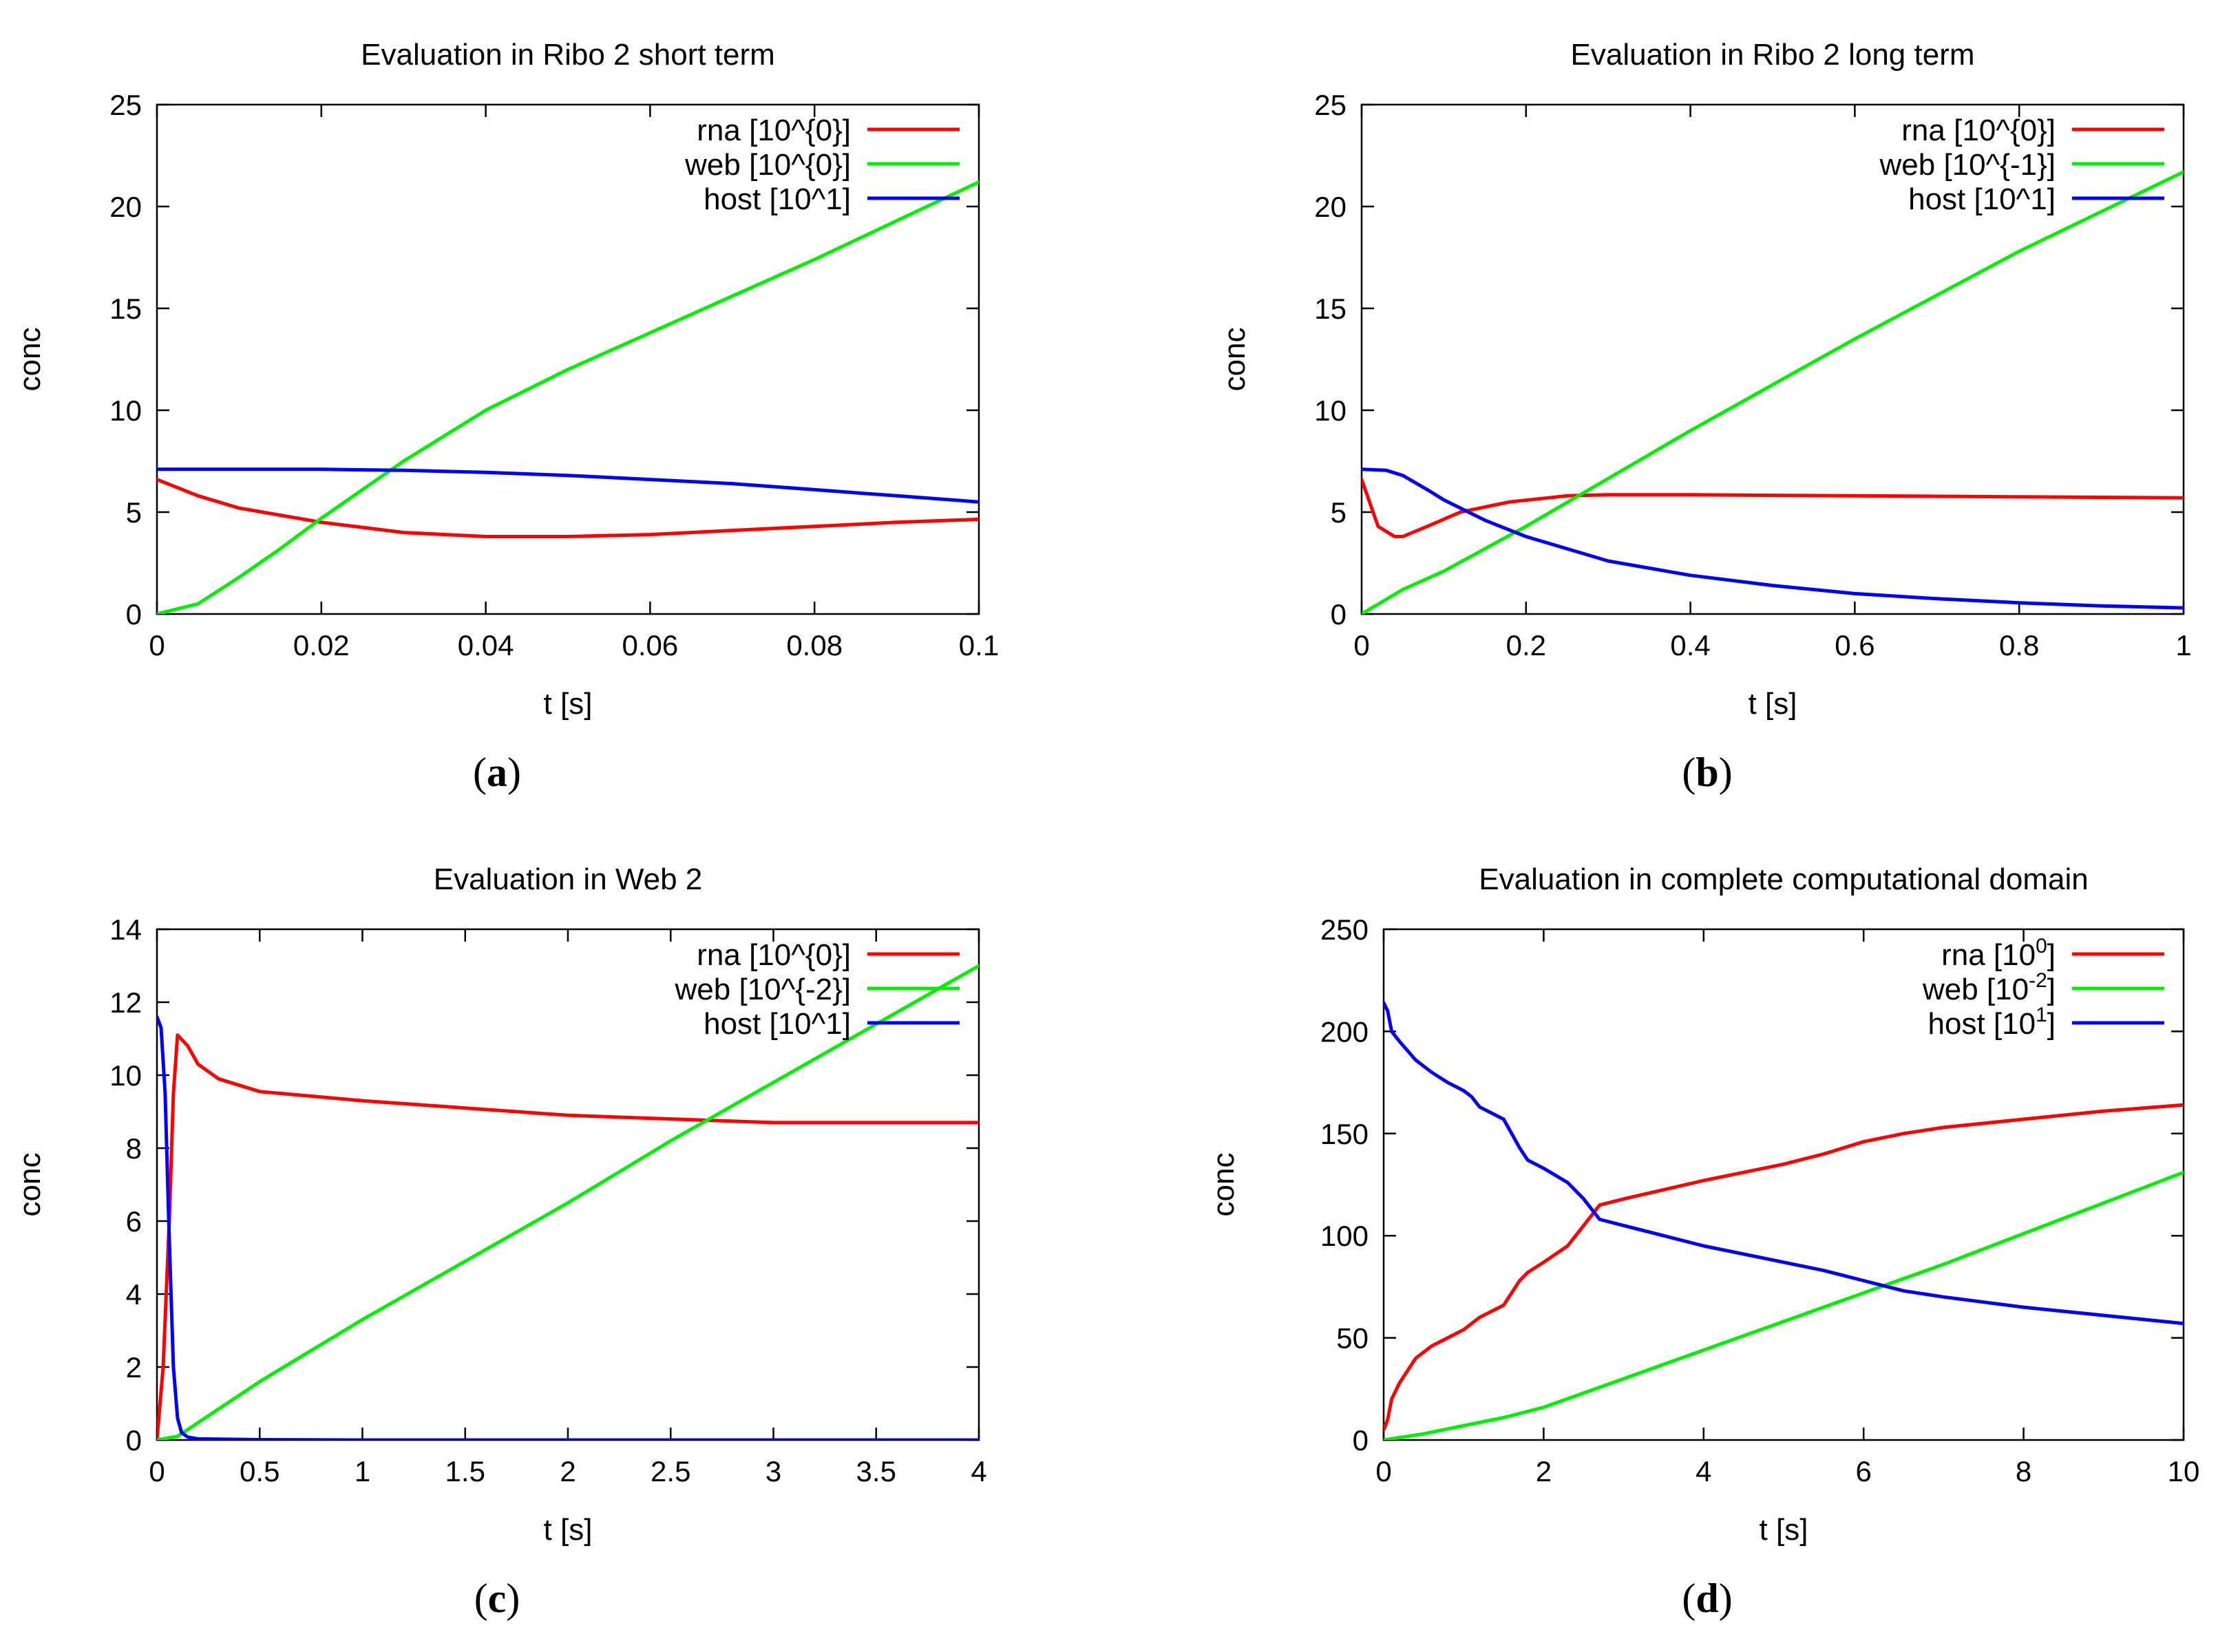  Describe the element at coordinates (134, 1294) in the screenshot. I see `y-tick-label: 4` at that location.